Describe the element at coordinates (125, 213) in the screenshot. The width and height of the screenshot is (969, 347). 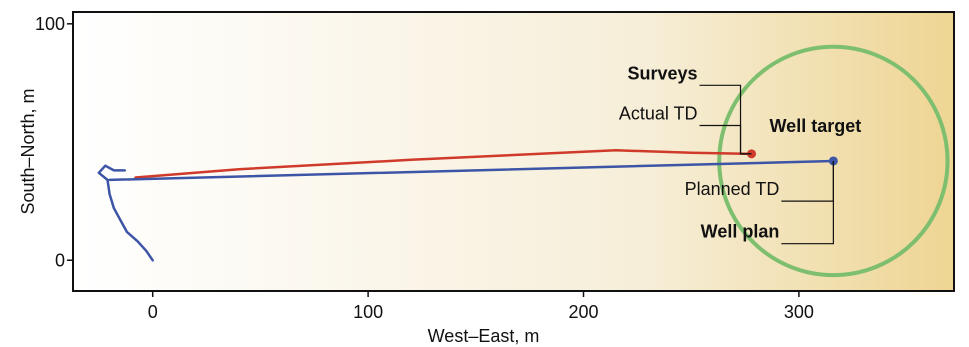
I see `series-3-line` at that location.